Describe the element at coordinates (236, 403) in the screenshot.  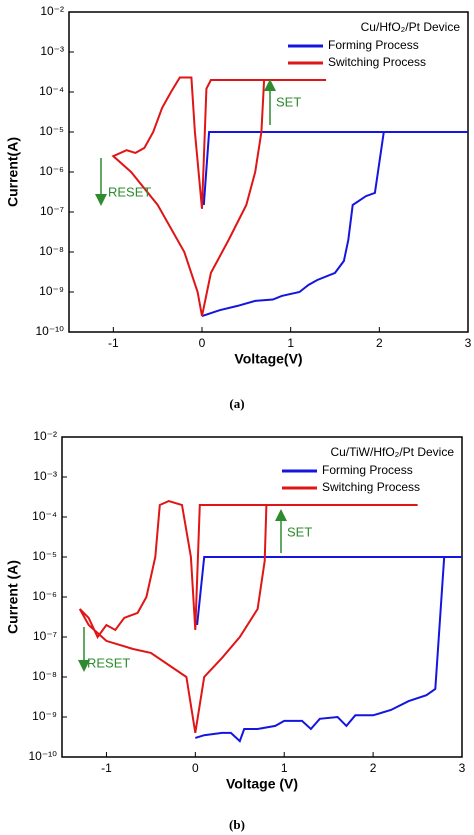
I see `caption: (a)` at that location.